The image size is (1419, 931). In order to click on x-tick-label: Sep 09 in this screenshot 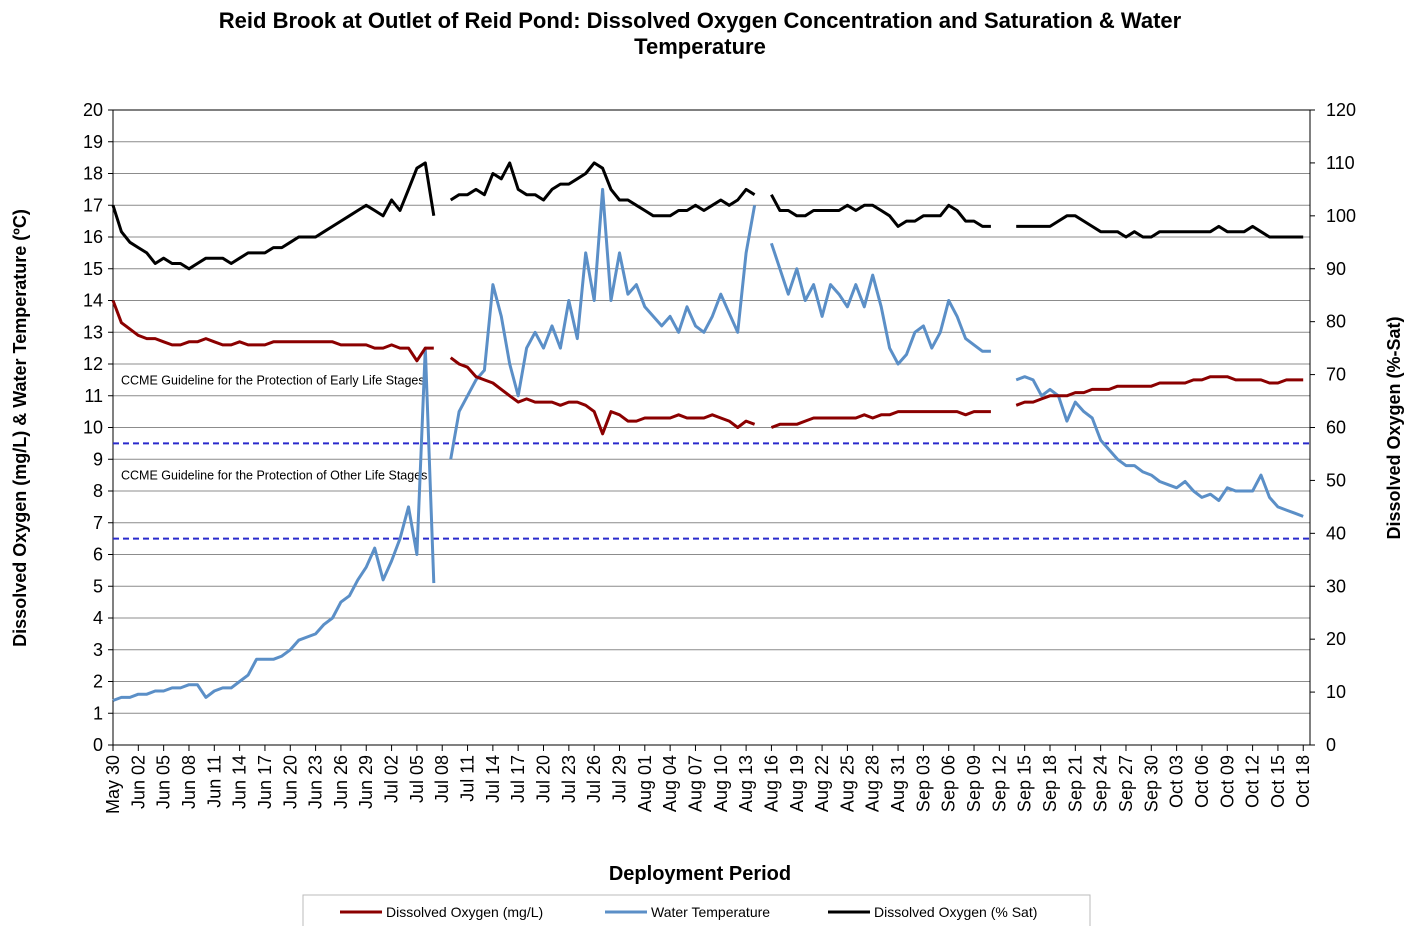, I will do `click(974, 783)`.